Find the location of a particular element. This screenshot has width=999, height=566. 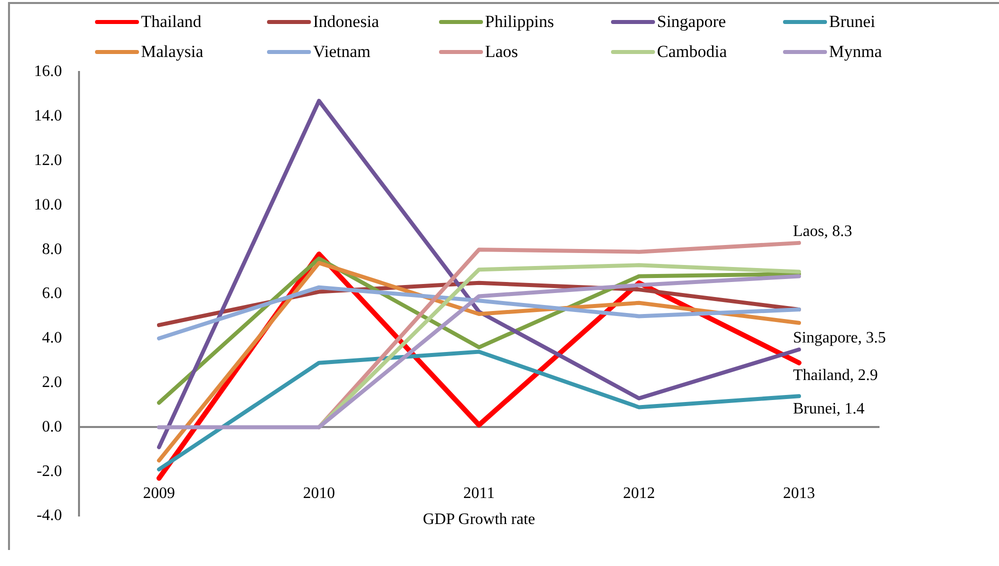

data-label: Laos, 8.3 is located at coordinates (822, 231).